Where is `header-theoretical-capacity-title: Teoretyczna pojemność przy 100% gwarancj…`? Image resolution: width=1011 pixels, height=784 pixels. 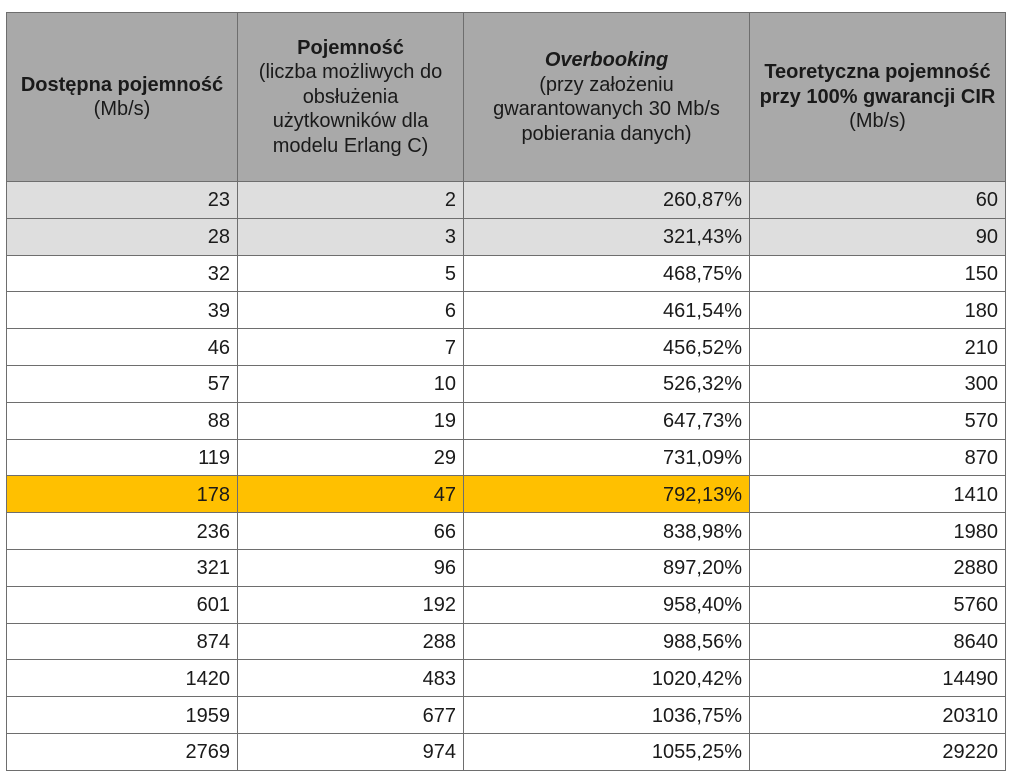 header-theoretical-capacity-title: Teoretyczna pojemność przy 100% gwarancj… is located at coordinates (877, 84).